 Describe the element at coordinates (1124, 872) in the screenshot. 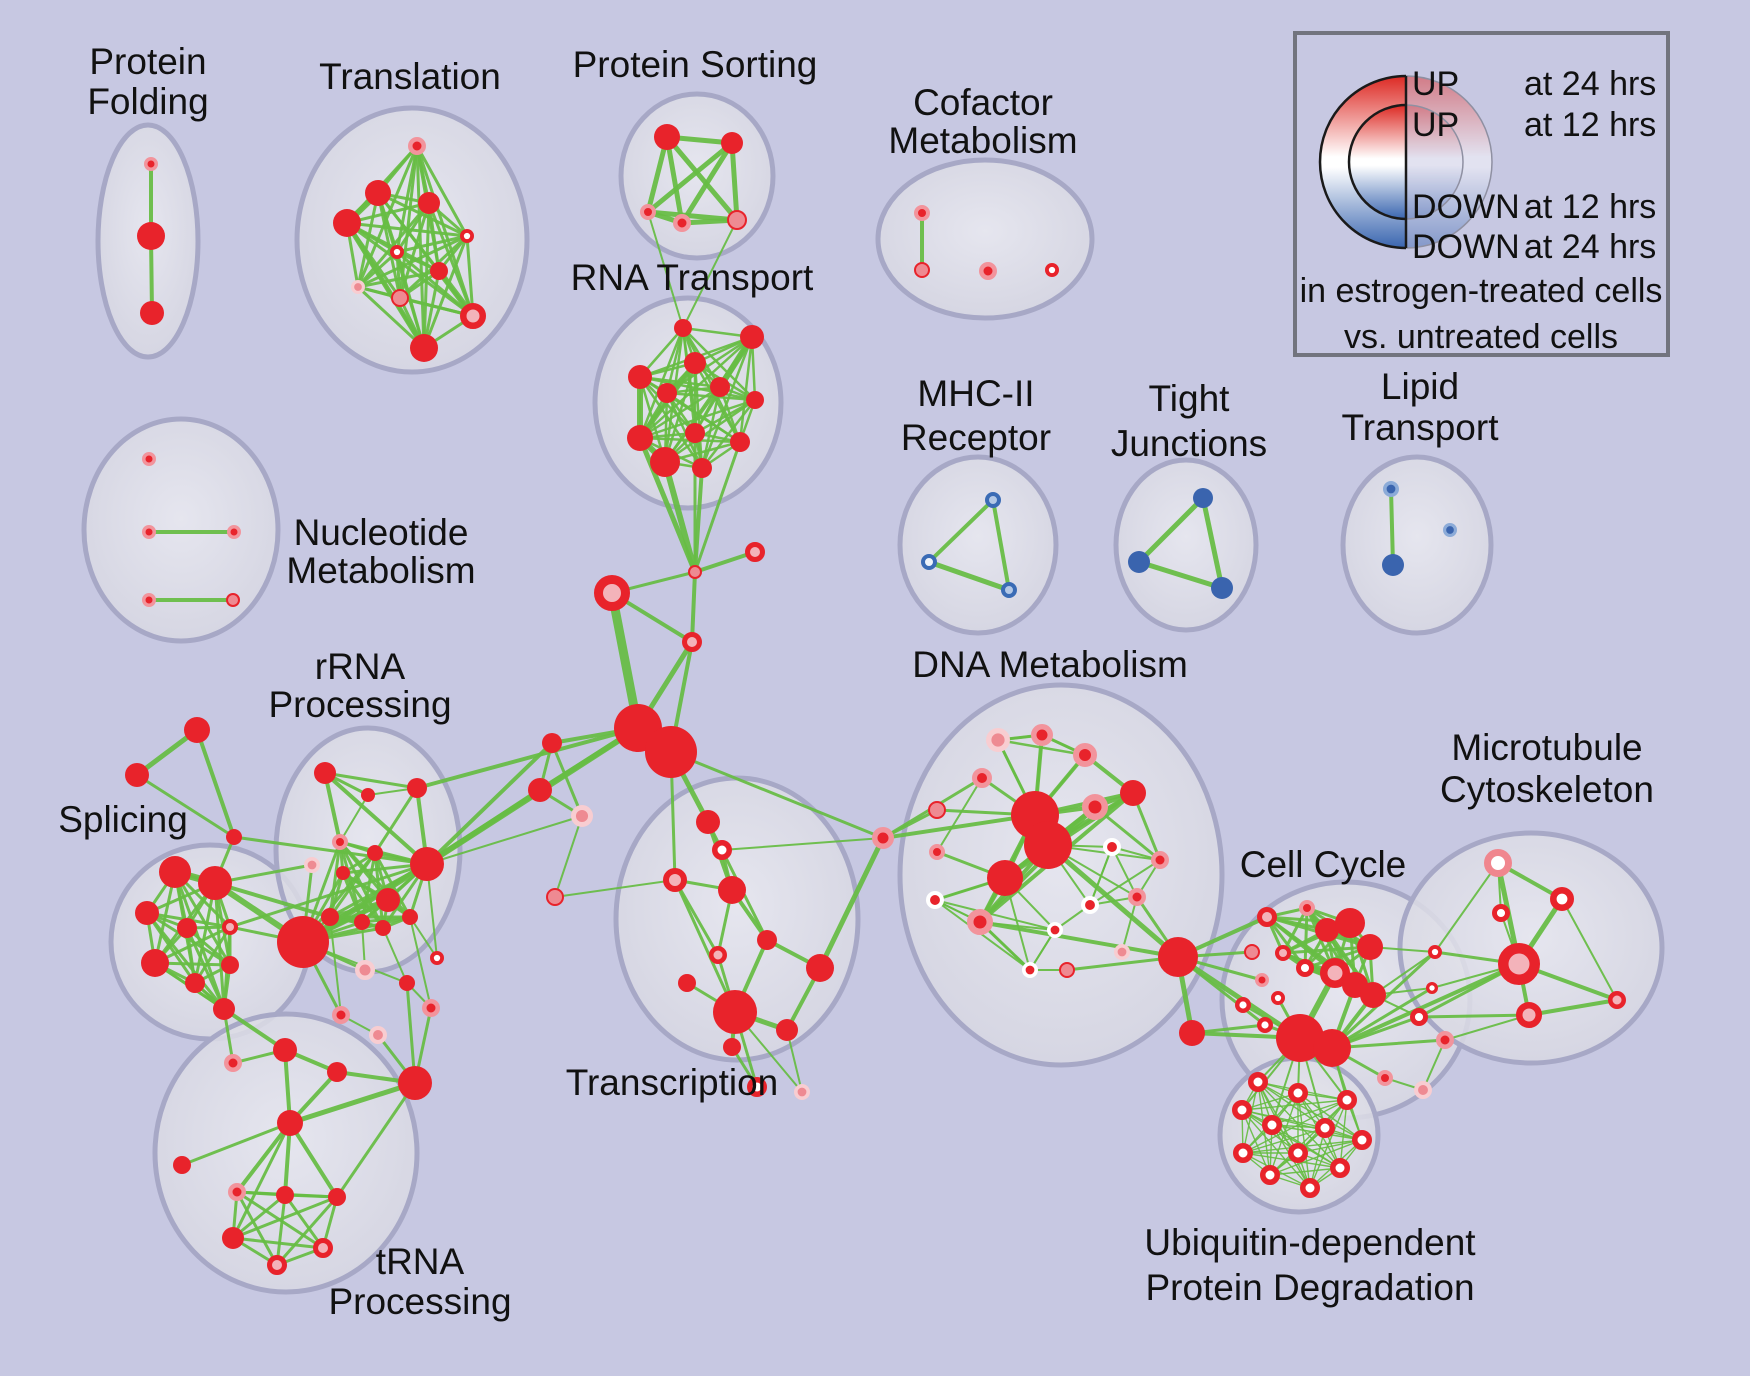

I see `edge-dn13-dn15` at that location.